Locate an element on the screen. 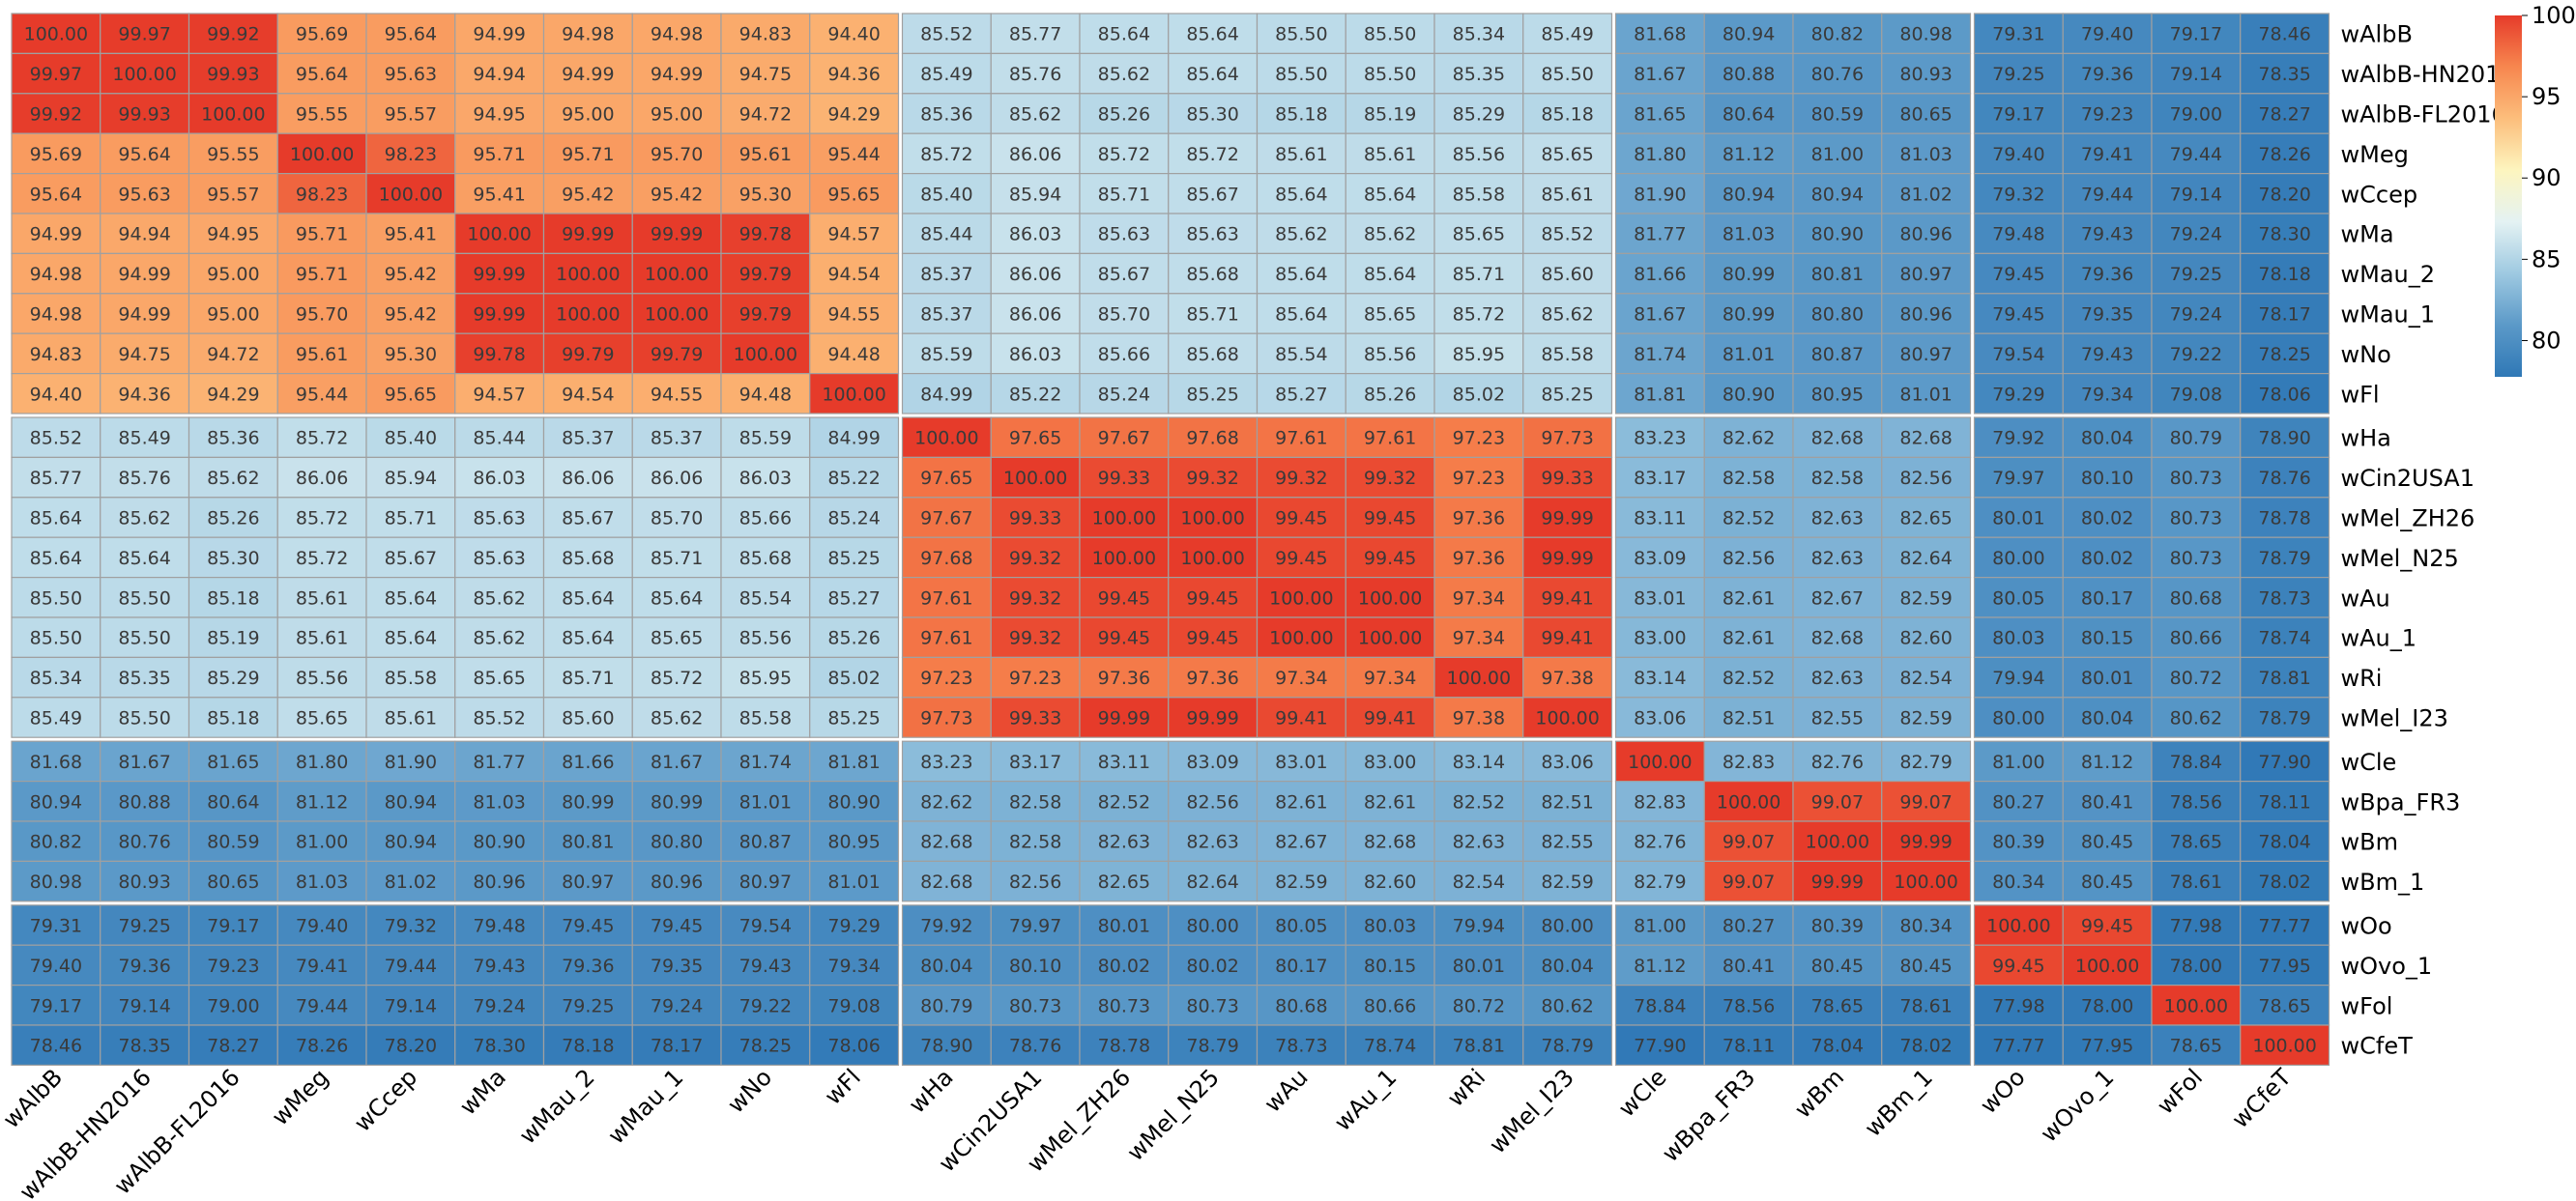 This screenshot has height=1201, width=2576. cell-value-label: 85.02 is located at coordinates (853, 678).